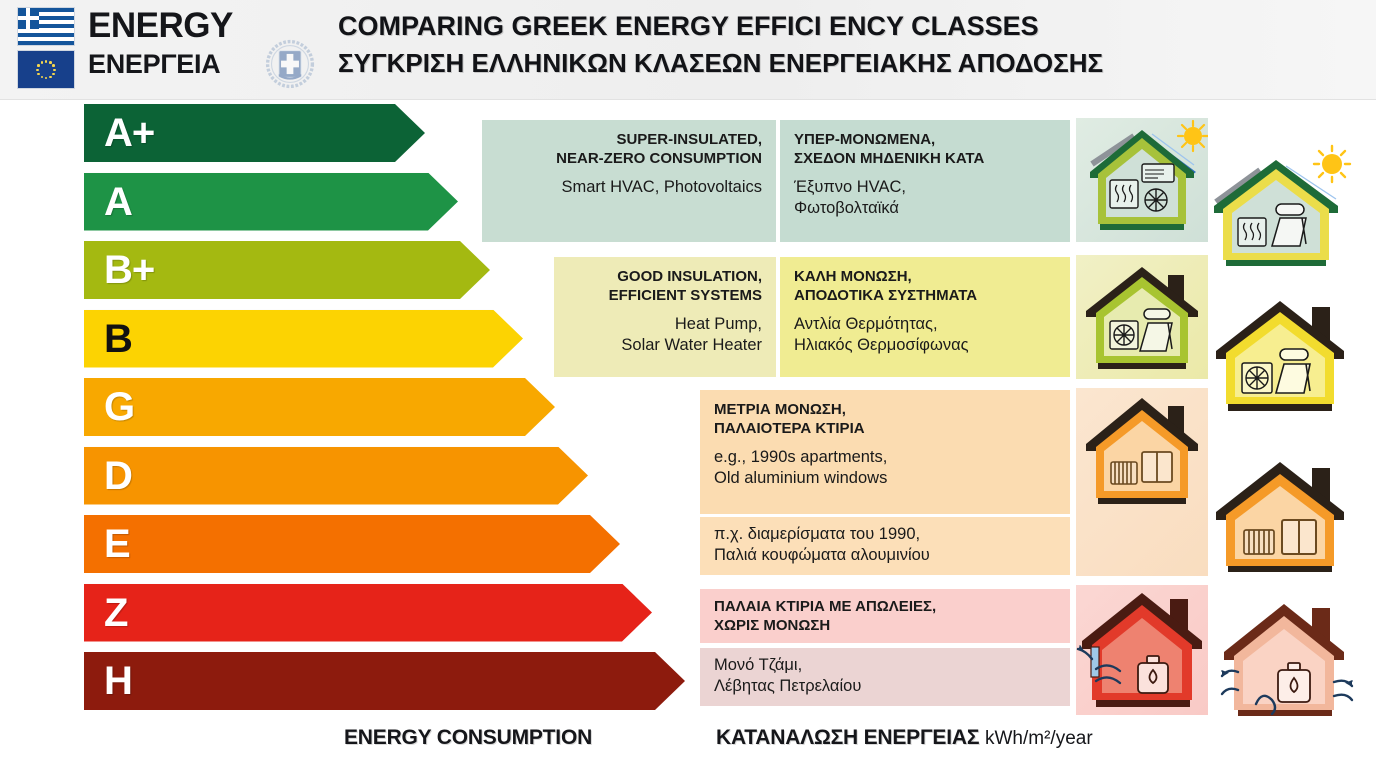 The image size is (1376, 768). What do you see at coordinates (118, 201) in the screenshot?
I see `energy-class-label: A` at bounding box center [118, 201].